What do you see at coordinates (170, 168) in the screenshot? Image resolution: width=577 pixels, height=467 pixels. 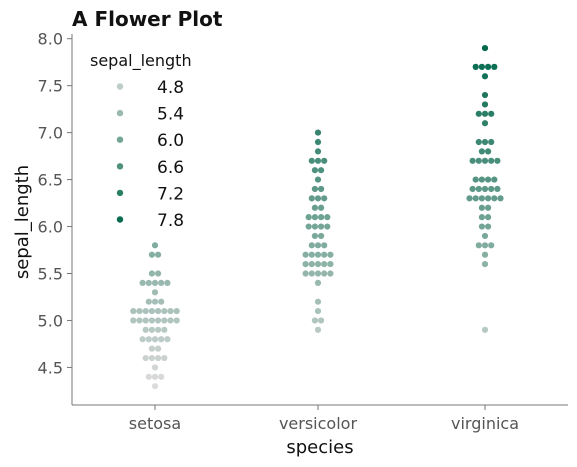 I see `legend-label: 6.6` at bounding box center [170, 168].